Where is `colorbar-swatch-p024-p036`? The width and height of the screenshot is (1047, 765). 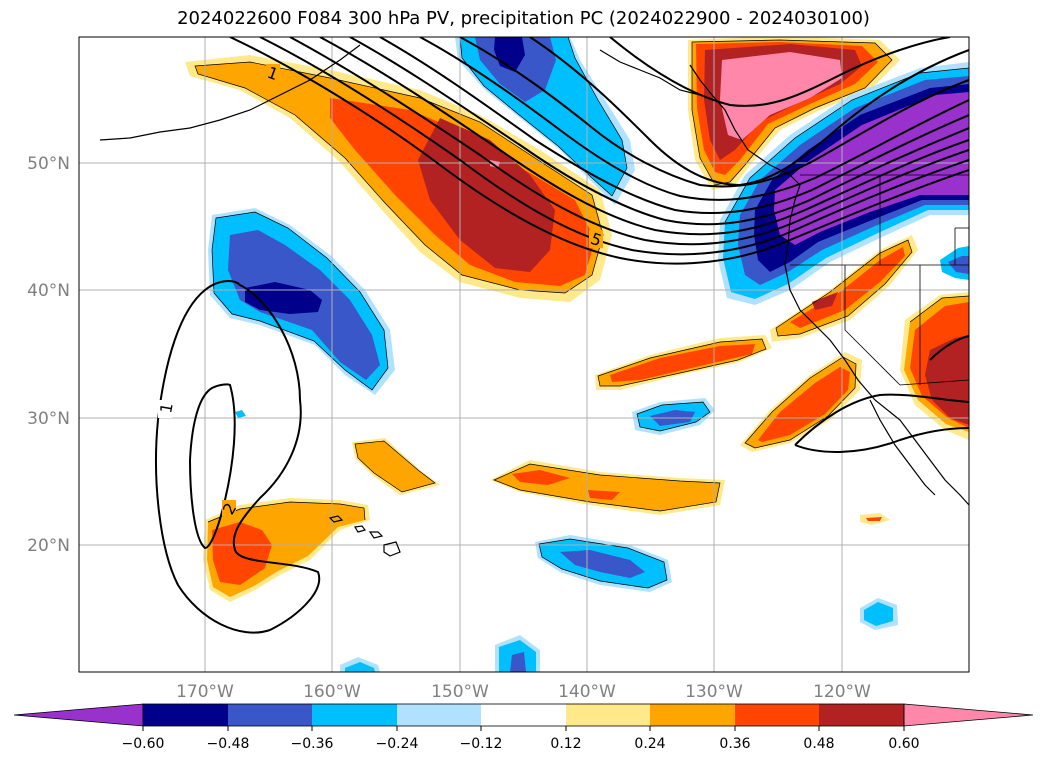
colorbar-swatch-p024-p036 is located at coordinates (692, 715).